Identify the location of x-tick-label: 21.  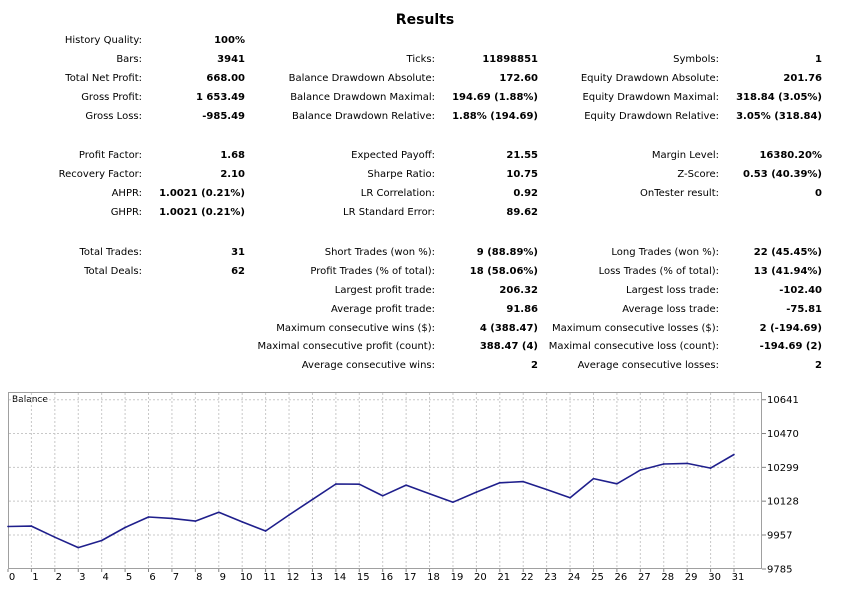
(503, 577).